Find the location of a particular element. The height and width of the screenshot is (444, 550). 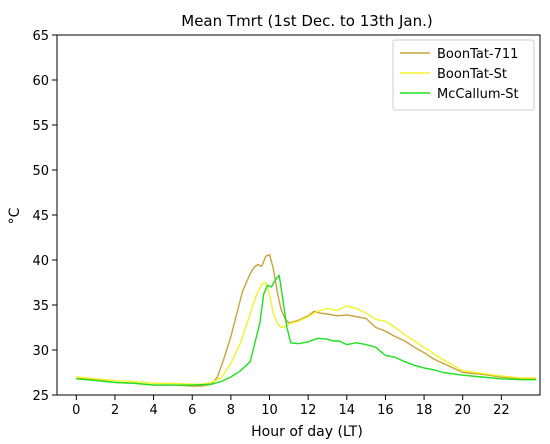

x-tick-label: 16 is located at coordinates (385, 410).